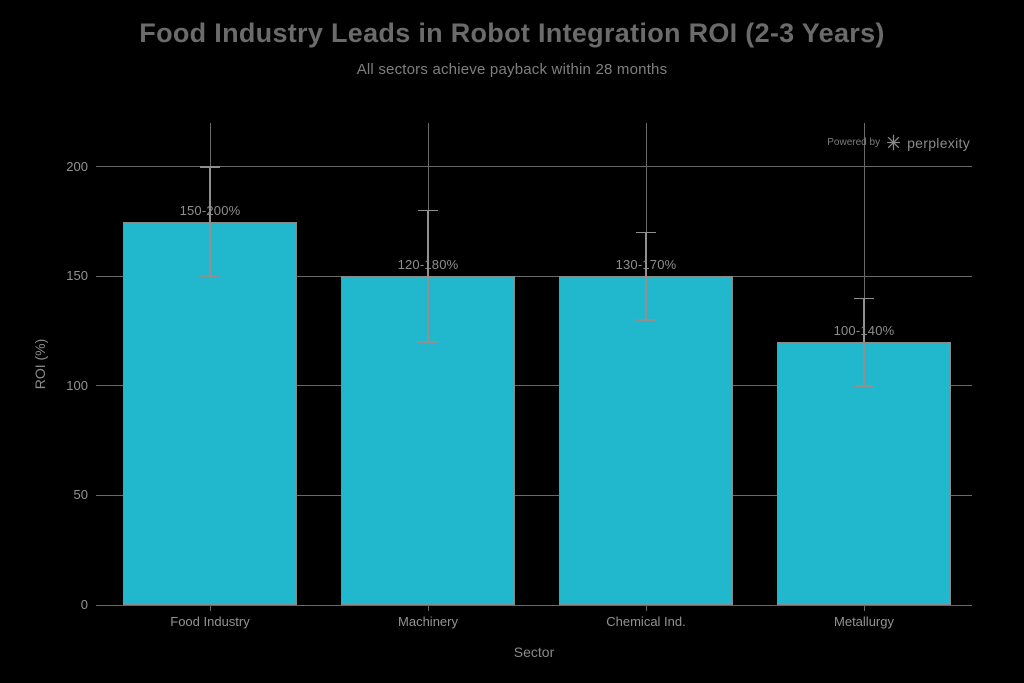  I want to click on error-bar-metallurgy, so click(864, 342).